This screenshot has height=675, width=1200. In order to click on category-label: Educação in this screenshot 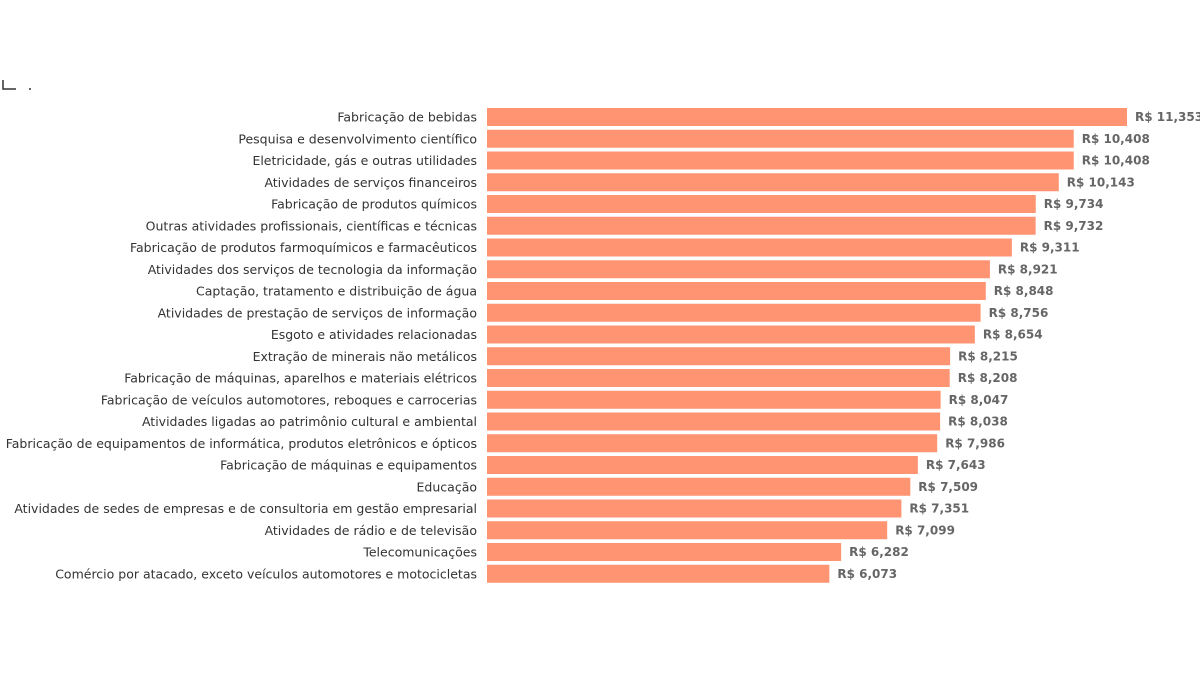, I will do `click(447, 486)`.